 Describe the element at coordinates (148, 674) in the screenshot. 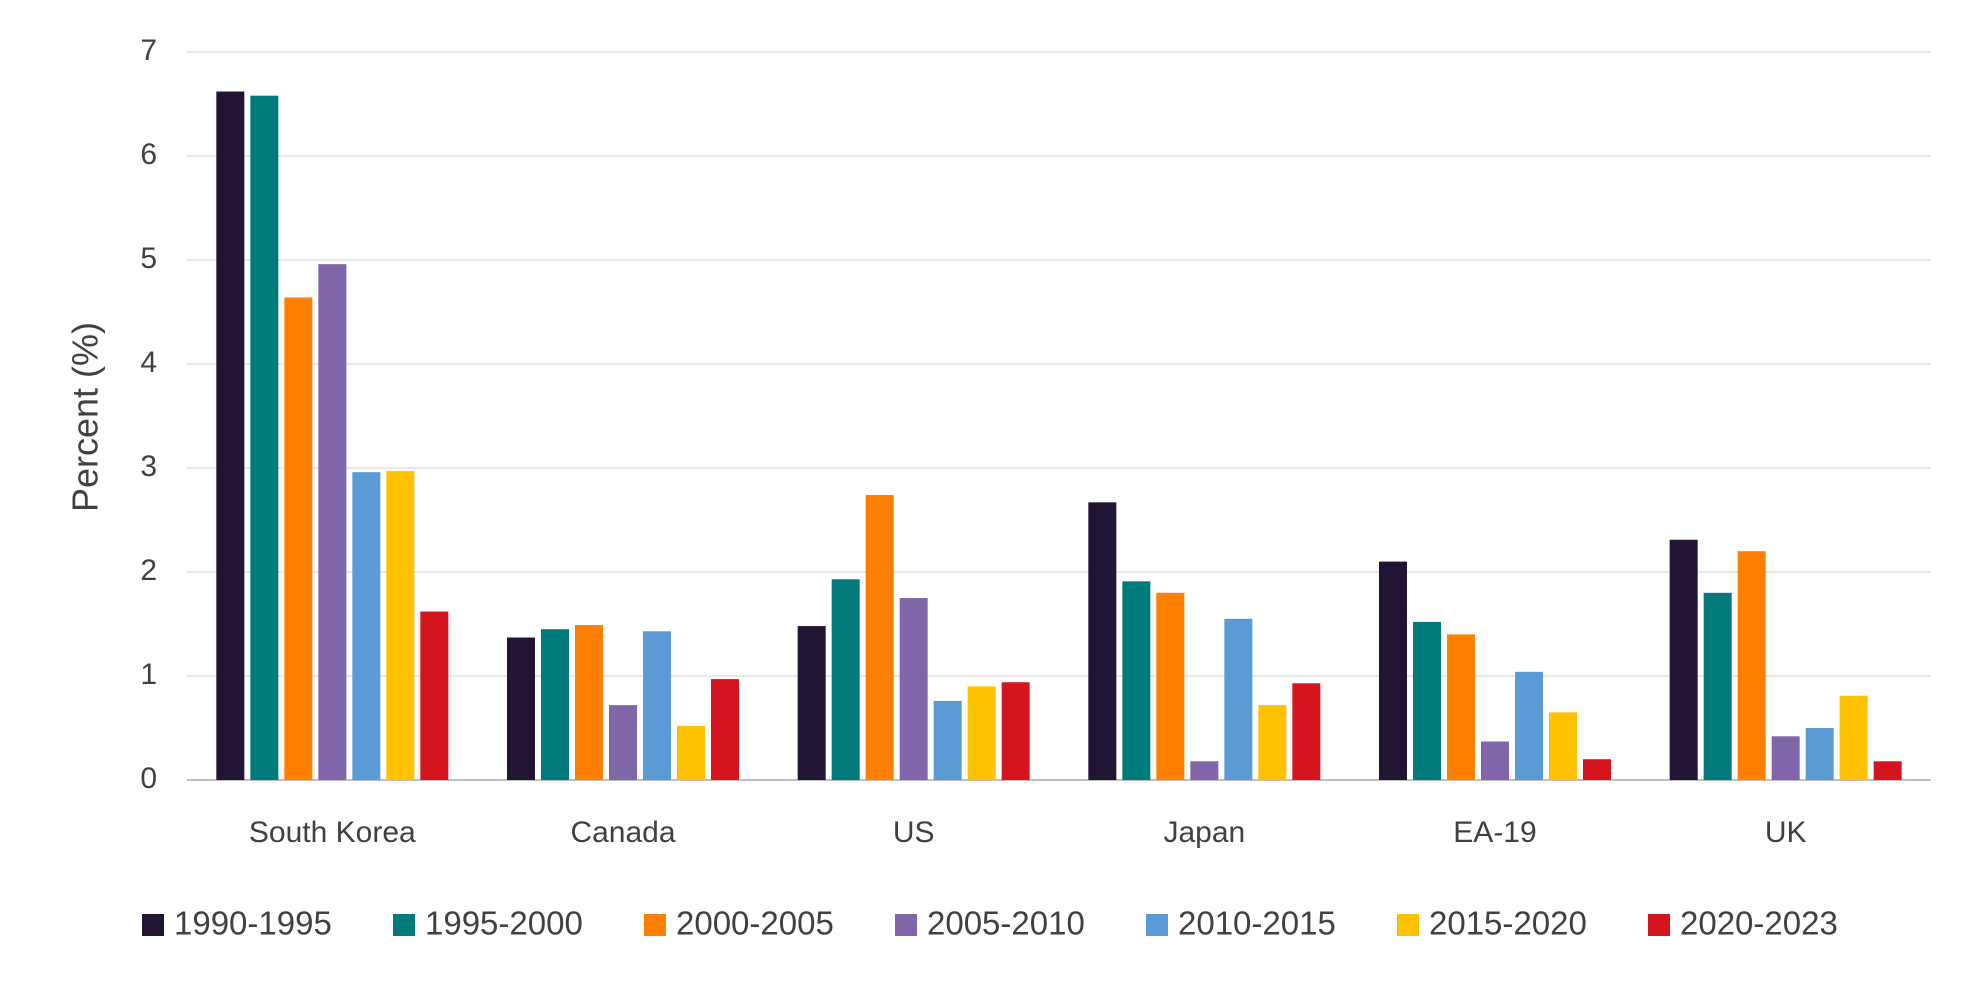

I see `y-tick-label: 1` at that location.